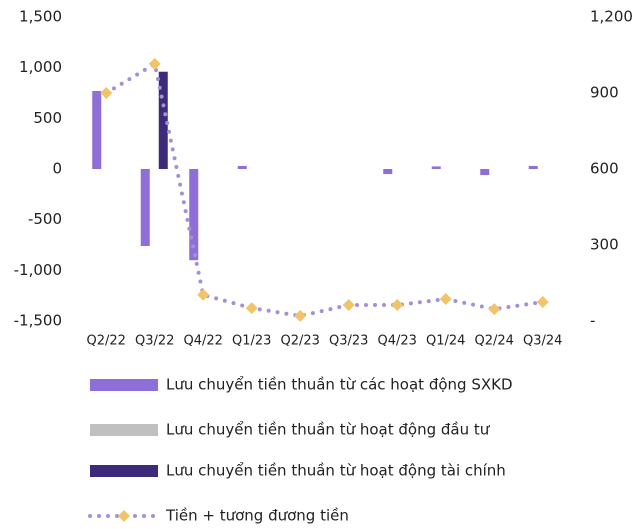  I want to click on y-tick-label: 0, so click(57, 169).